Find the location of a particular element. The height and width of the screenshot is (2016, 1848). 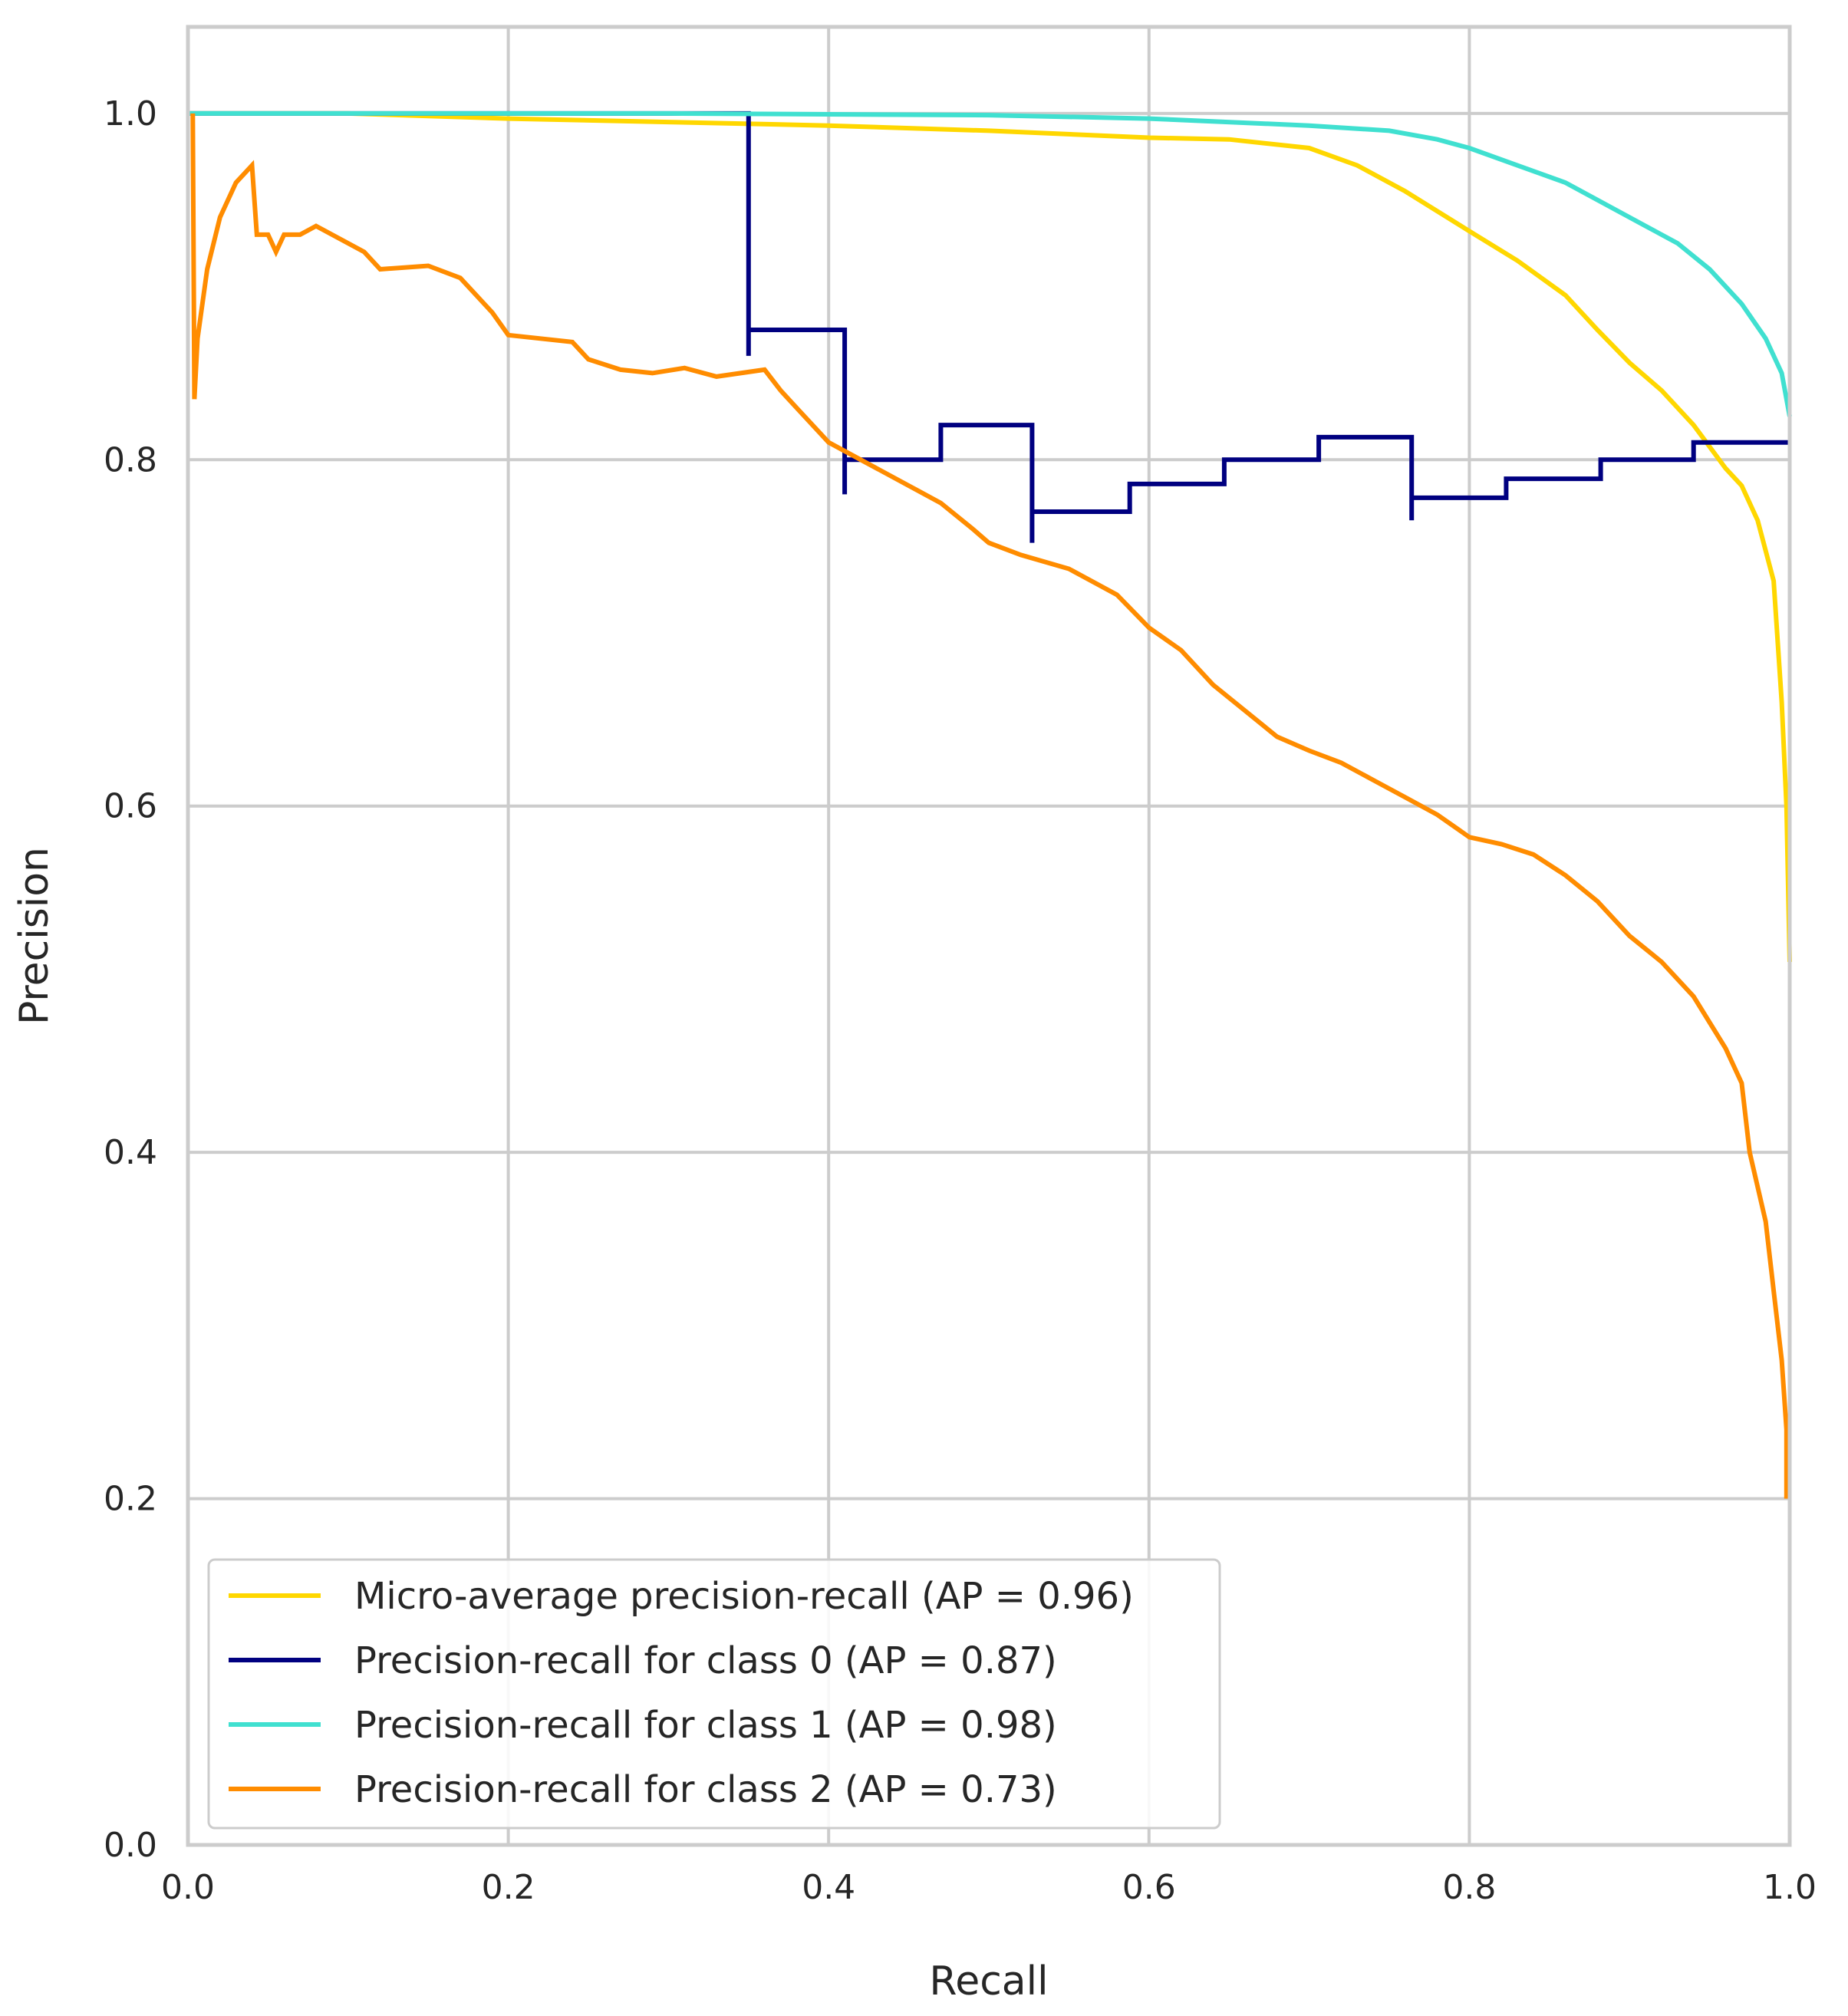

y-tick-label: 0.2 is located at coordinates (130, 1499).